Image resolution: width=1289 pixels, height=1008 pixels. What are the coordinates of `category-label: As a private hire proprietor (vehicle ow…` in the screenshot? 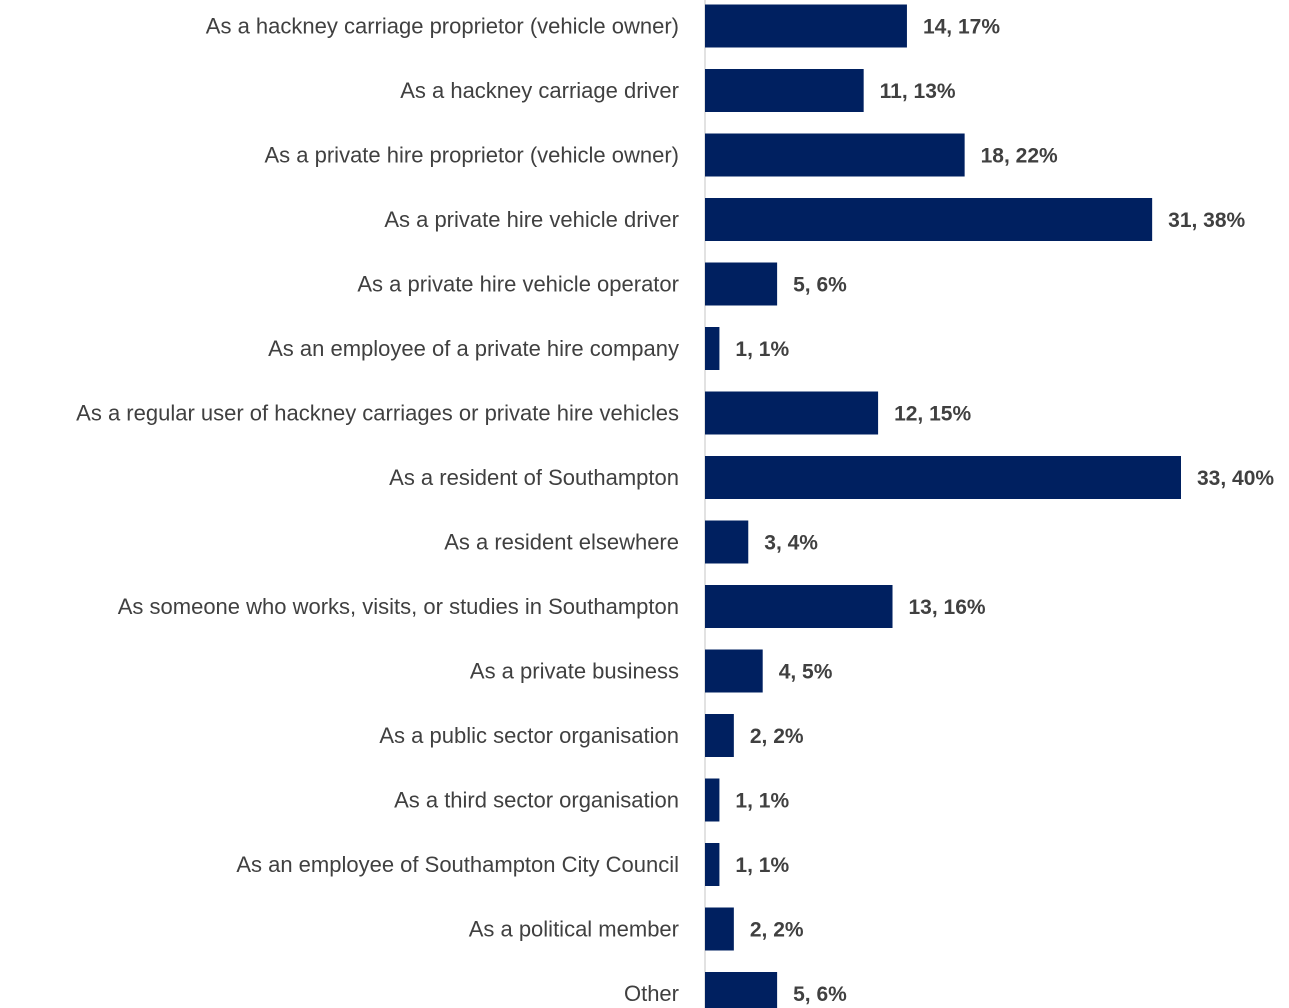 It's located at (471, 155).